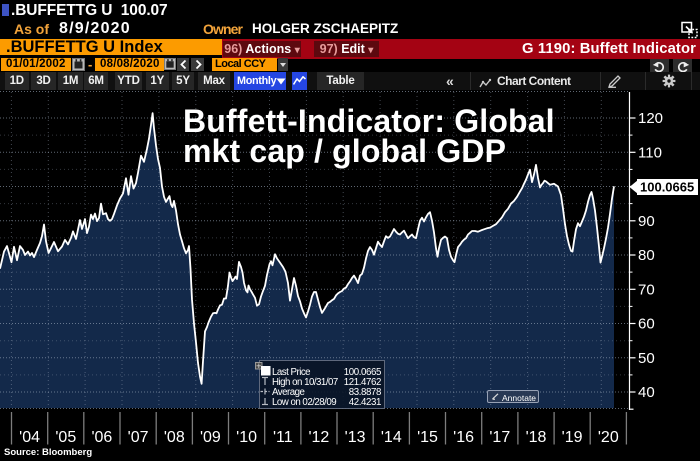  I want to click on svg-text: '12, so click(318, 437).